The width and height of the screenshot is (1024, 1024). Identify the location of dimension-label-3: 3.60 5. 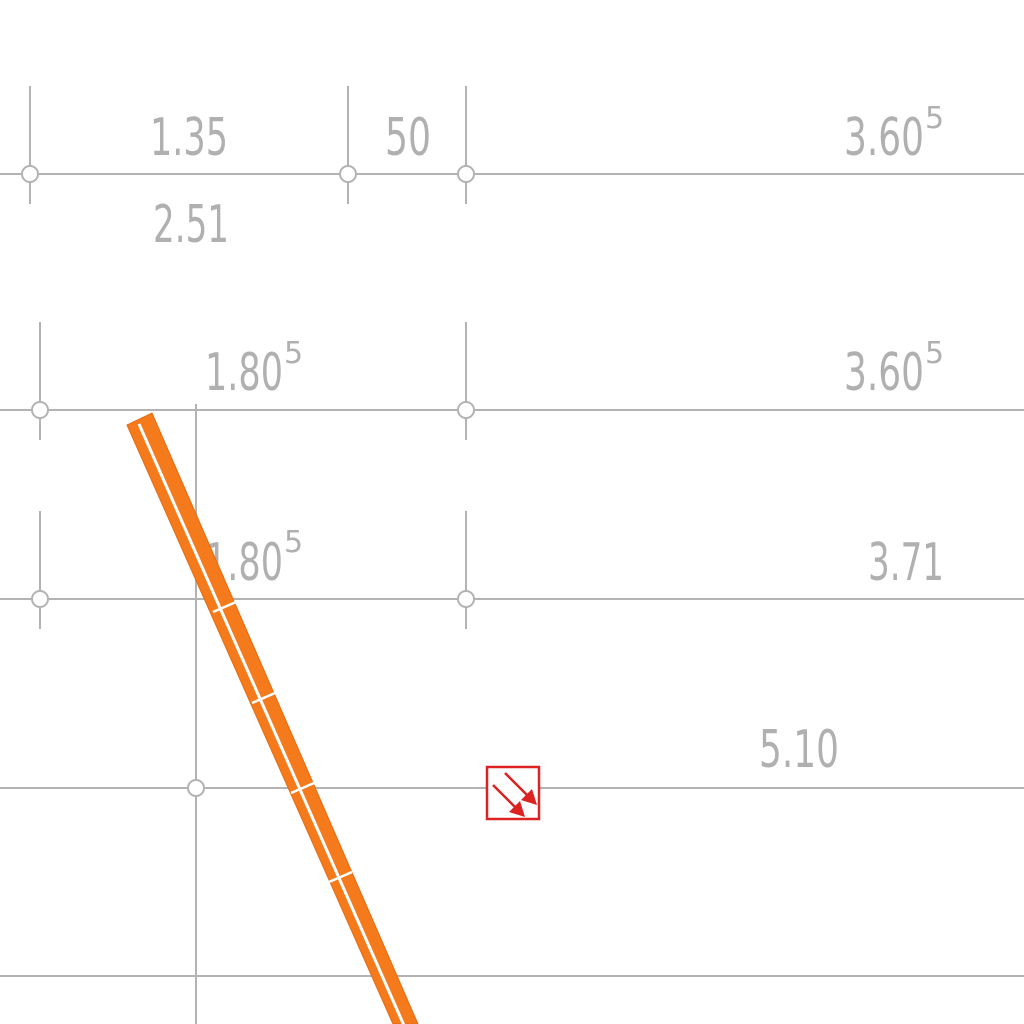
(894, 134).